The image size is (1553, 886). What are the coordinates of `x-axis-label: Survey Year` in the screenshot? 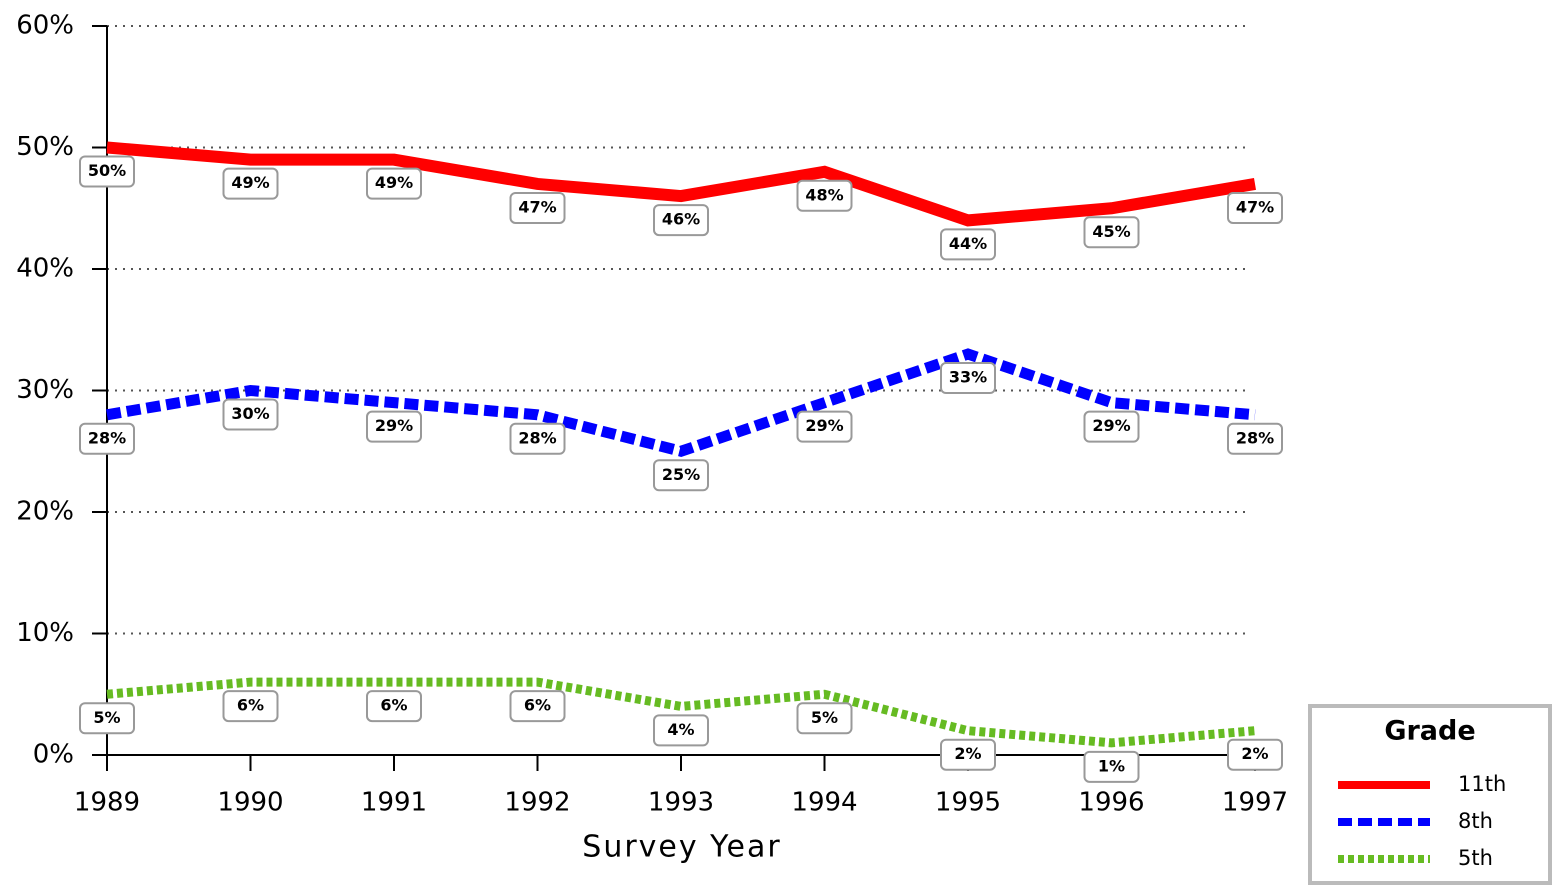 It's located at (681, 847).